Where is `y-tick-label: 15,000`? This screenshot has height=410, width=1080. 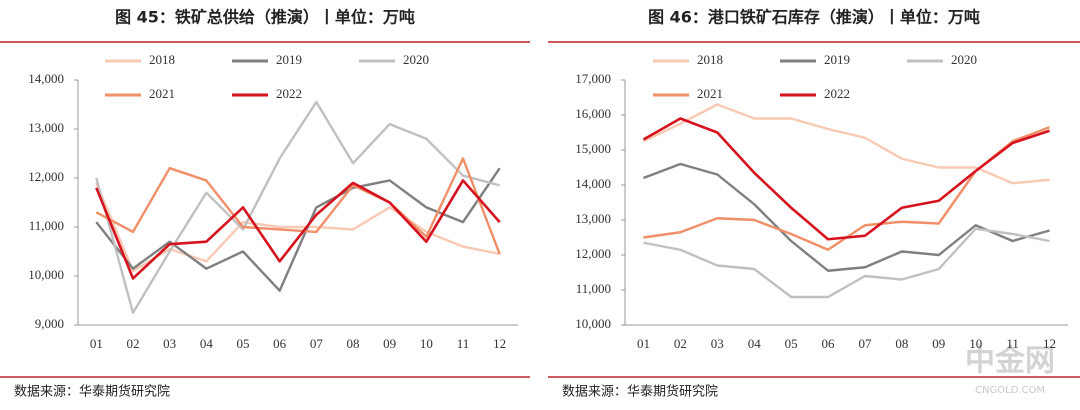
y-tick-label: 15,000 is located at coordinates (593, 148).